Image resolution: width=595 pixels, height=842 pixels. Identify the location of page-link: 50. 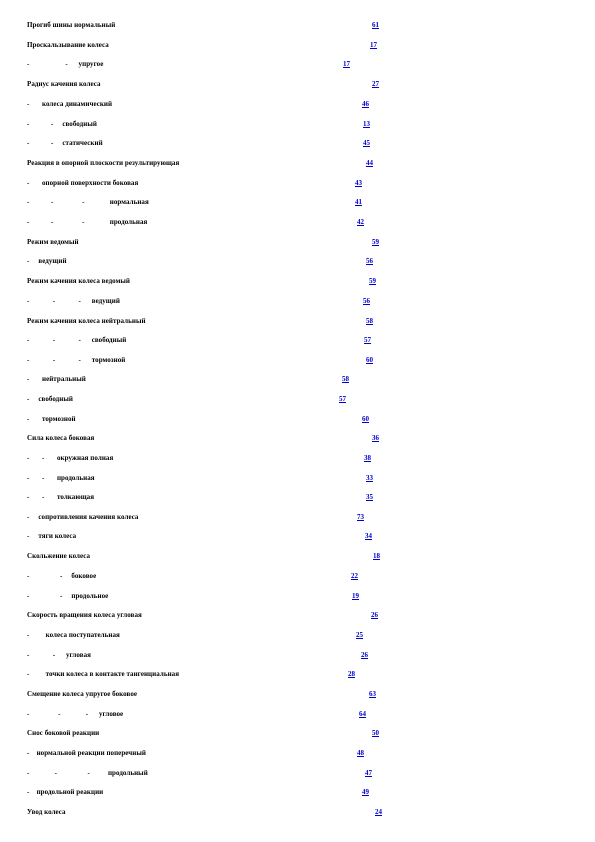
(375, 733).